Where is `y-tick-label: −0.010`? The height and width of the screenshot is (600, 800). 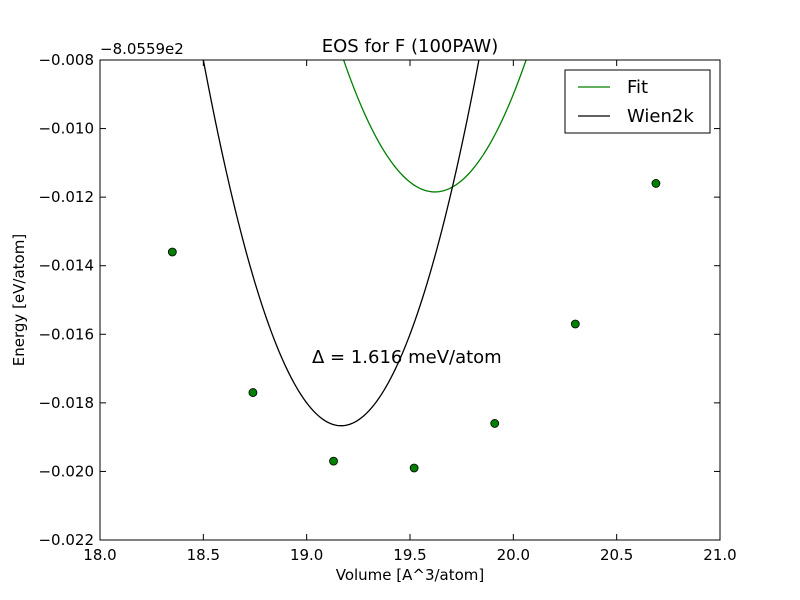 y-tick-label: −0.010 is located at coordinates (66, 129).